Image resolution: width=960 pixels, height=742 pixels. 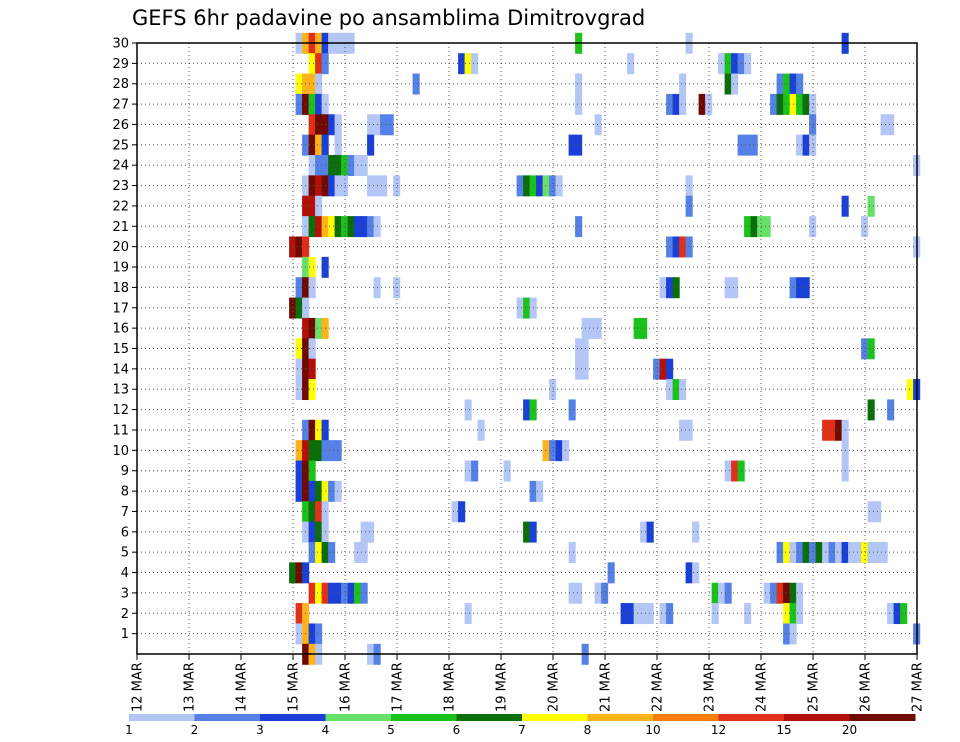 What do you see at coordinates (522, 730) in the screenshot?
I see `legend-label: 7` at bounding box center [522, 730].